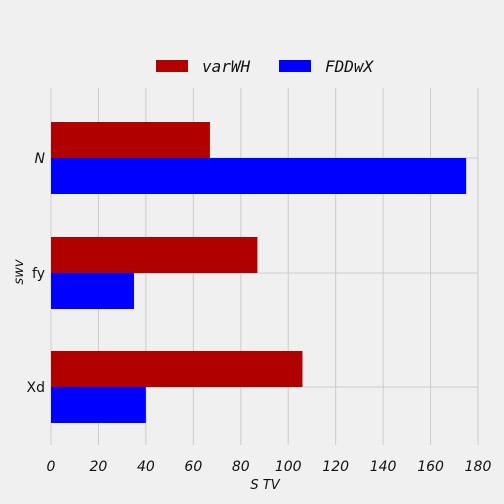  Describe the element at coordinates (265, 485) in the screenshot. I see `x-axis-label: S TV` at that location.